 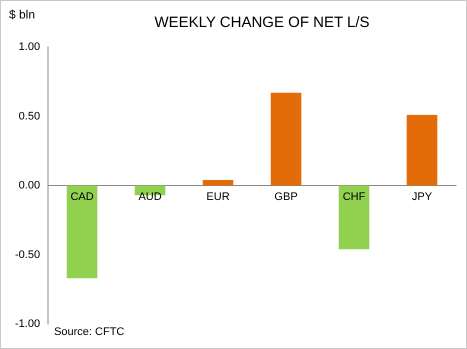 What do you see at coordinates (22, 14) in the screenshot?
I see `y-axis-title: $ bln` at bounding box center [22, 14].